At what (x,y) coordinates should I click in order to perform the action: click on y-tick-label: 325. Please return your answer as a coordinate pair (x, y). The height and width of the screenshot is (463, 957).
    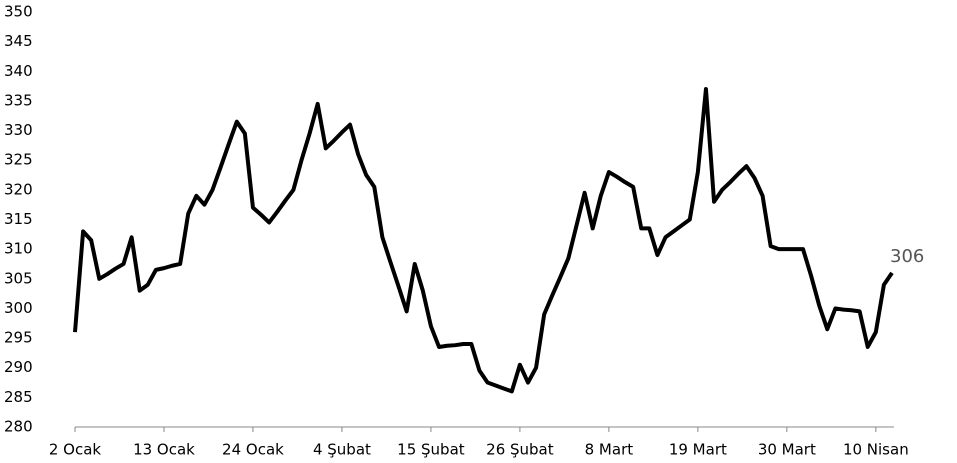
    Looking at the image, I should click on (18, 160).